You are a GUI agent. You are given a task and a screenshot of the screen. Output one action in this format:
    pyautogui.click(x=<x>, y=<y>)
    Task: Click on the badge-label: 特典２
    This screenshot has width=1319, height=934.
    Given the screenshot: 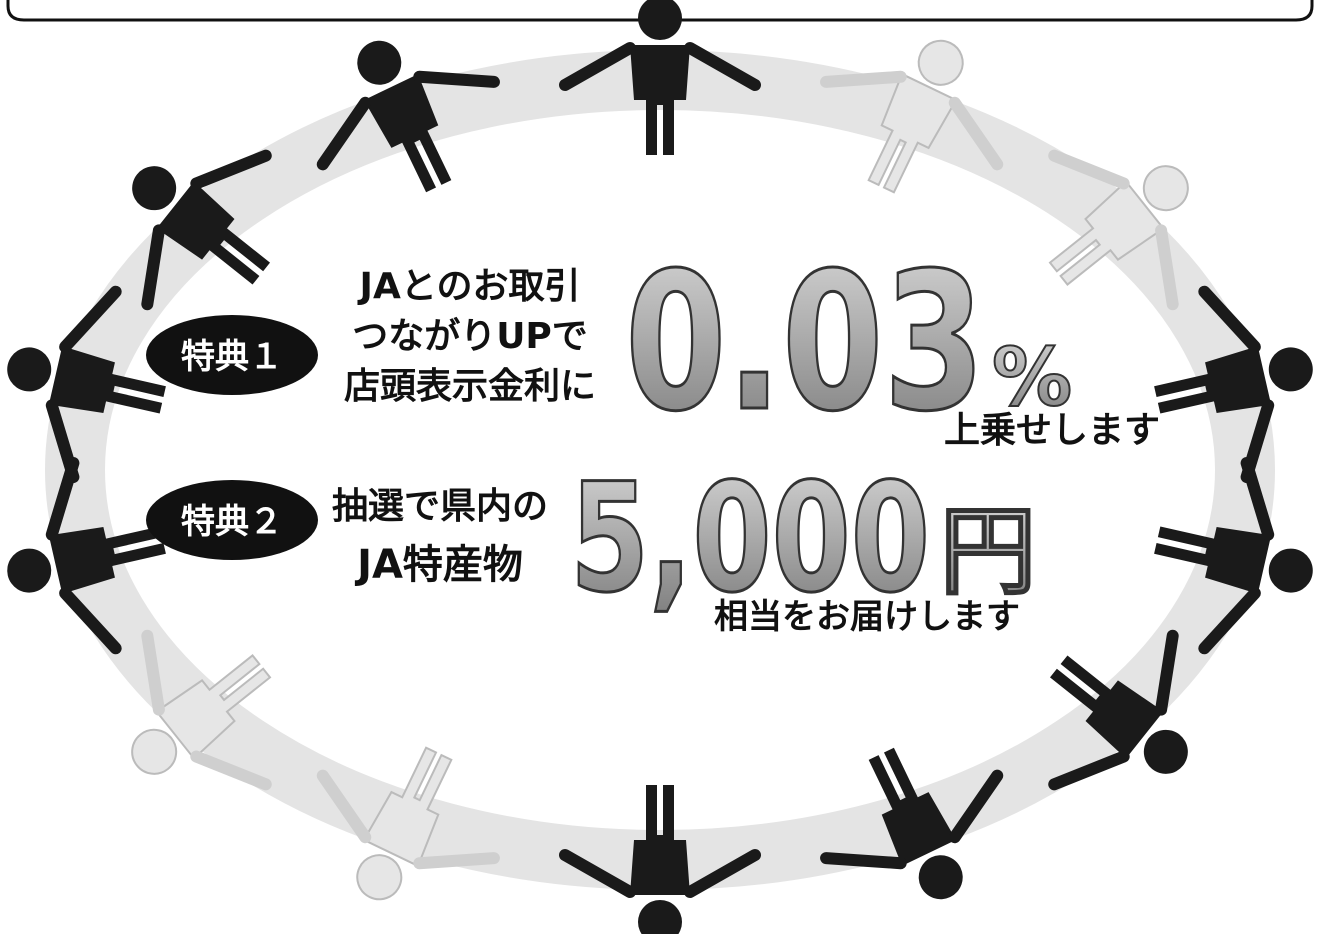 What is the action you would take?
    pyautogui.click(x=232, y=522)
    